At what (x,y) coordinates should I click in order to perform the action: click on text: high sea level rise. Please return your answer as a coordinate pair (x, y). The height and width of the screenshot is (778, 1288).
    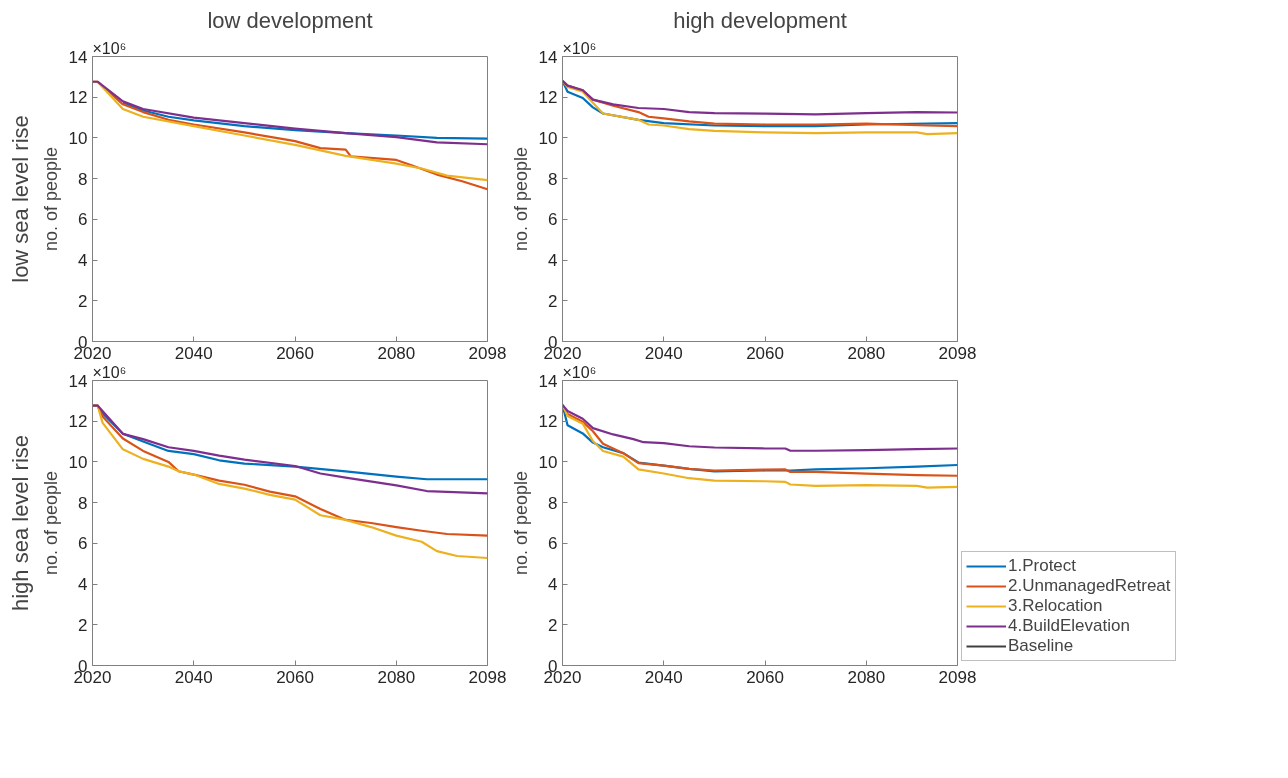
    Looking at the image, I should click on (20, 523).